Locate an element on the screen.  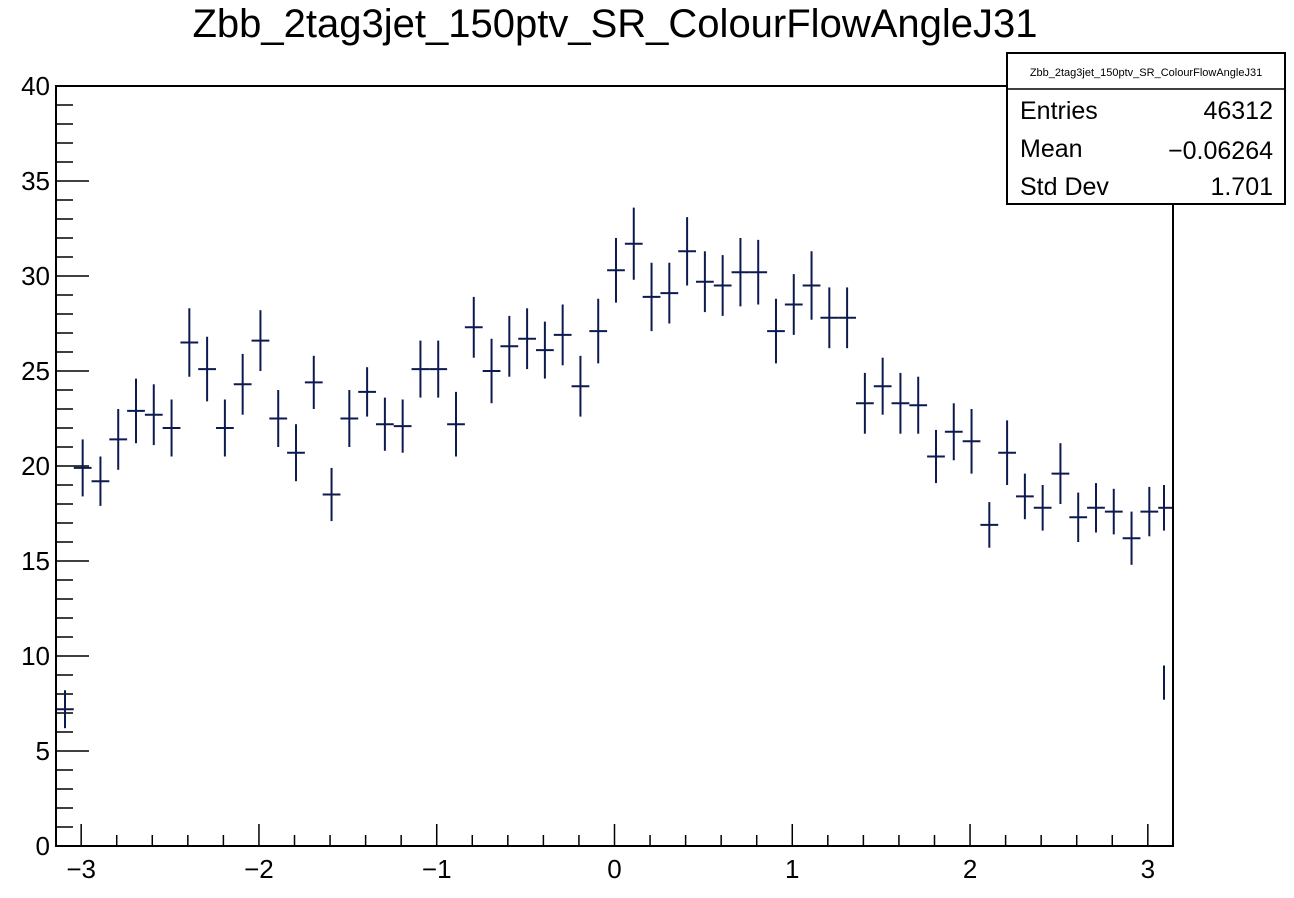
stats-value-entries: 46312 is located at coordinates (1238, 111).